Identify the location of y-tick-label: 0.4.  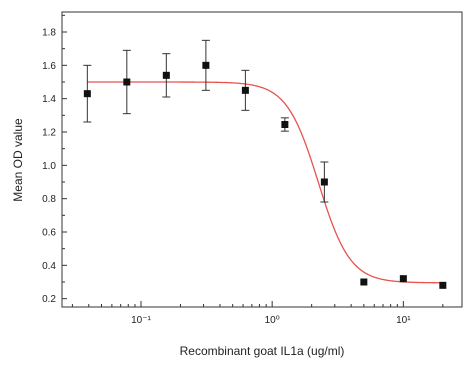
(49, 266).